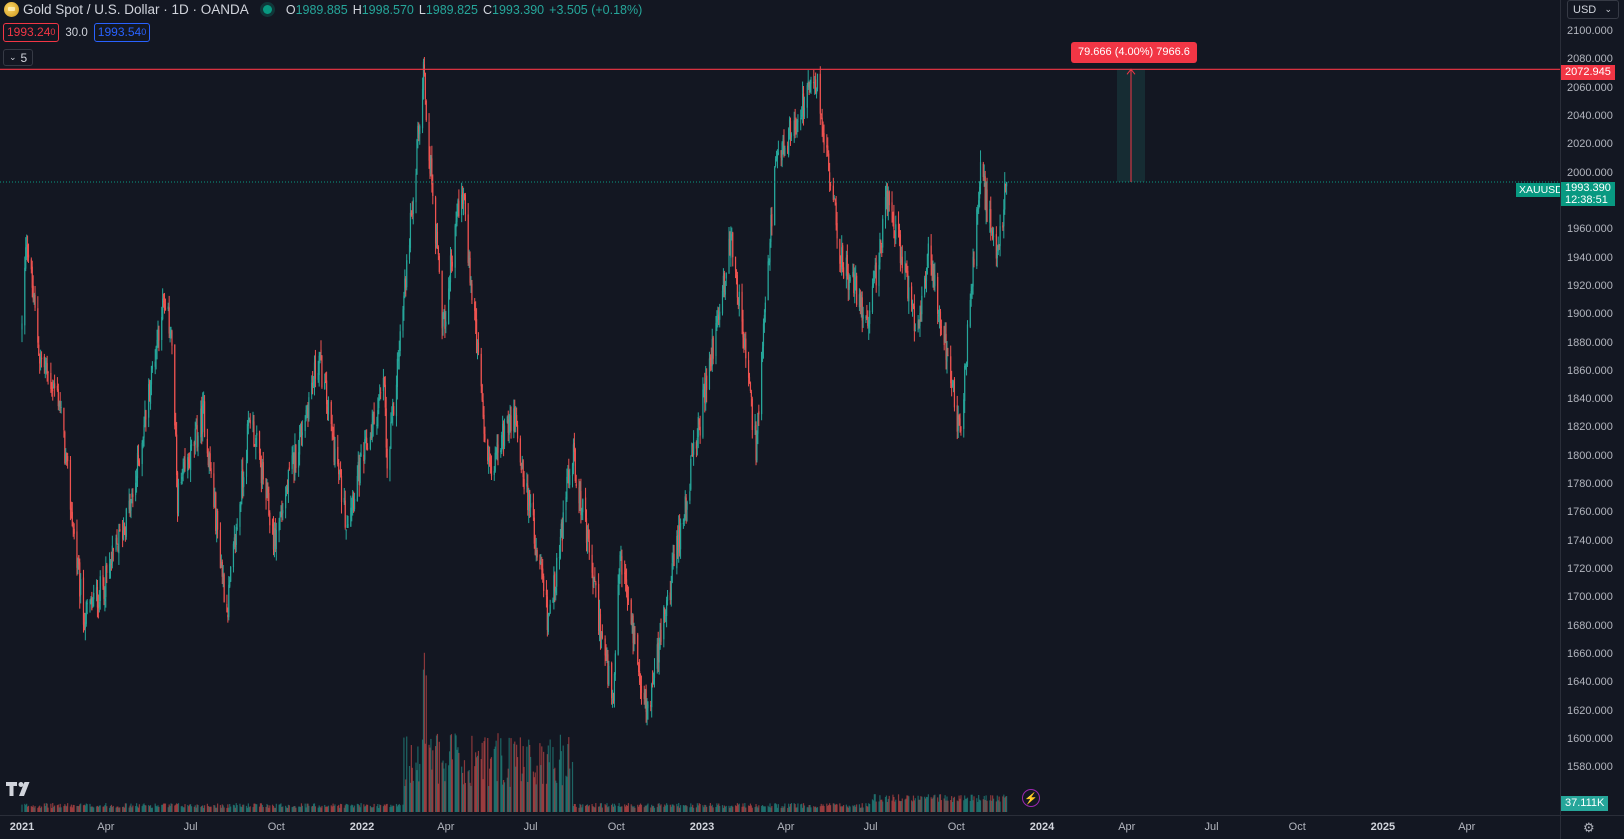 The image size is (1624, 839). Describe the element at coordinates (31, 32) in the screenshot. I see `sell-button: 1993.240` at that location.